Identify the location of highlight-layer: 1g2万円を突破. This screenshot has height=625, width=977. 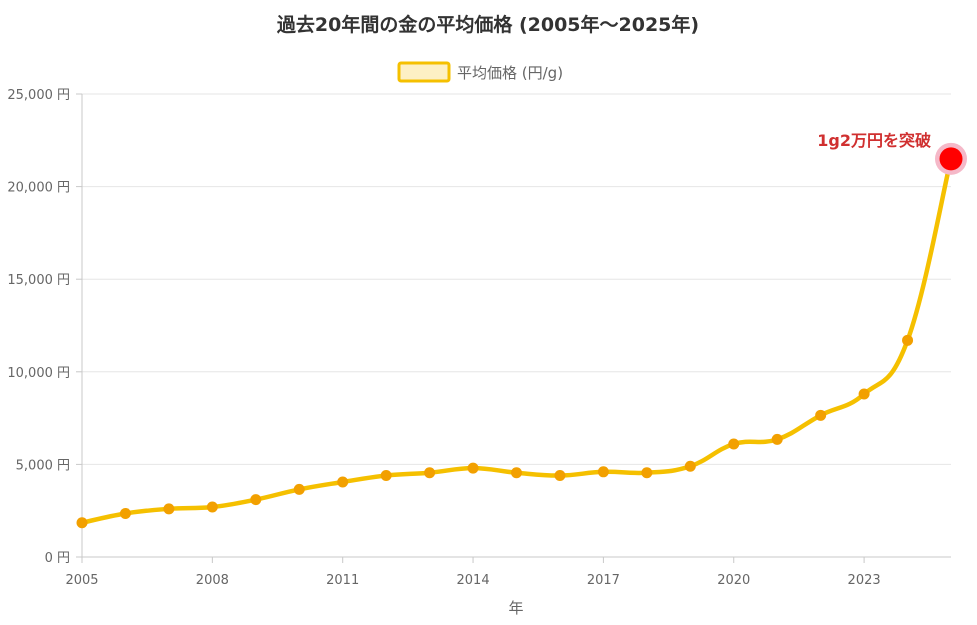
(892, 153).